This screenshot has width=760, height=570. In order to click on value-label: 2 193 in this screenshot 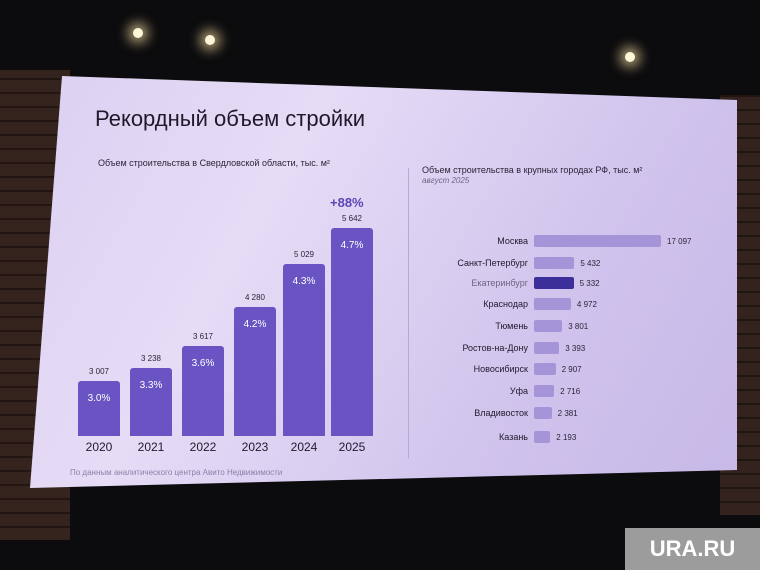, I will do `click(566, 437)`.